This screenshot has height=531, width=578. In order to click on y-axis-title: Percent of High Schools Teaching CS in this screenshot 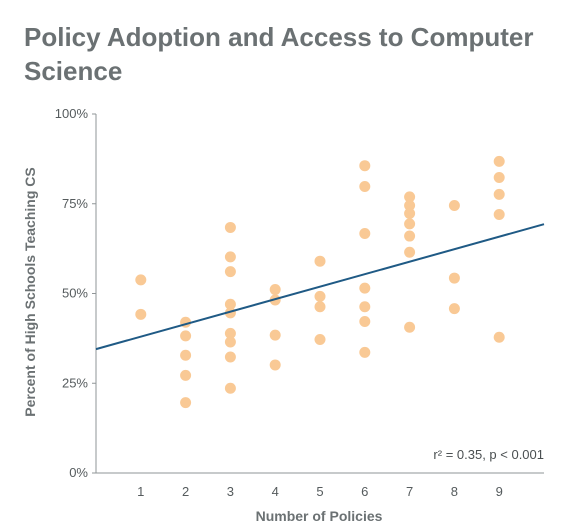, I will do `click(30, 291)`.